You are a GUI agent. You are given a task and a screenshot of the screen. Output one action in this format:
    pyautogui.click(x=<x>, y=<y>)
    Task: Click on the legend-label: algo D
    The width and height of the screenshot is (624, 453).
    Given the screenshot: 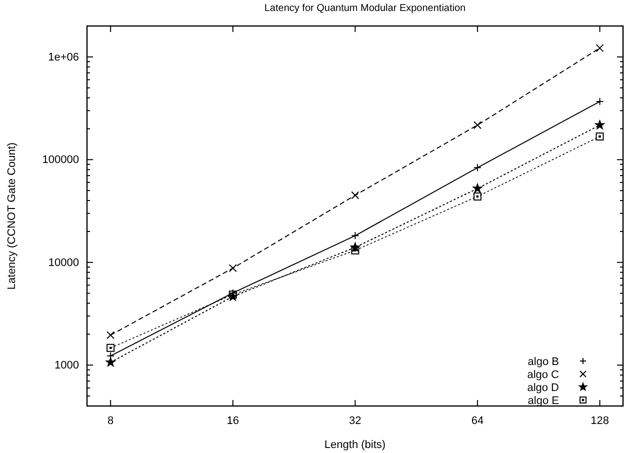 What is the action you would take?
    pyautogui.click(x=543, y=388)
    